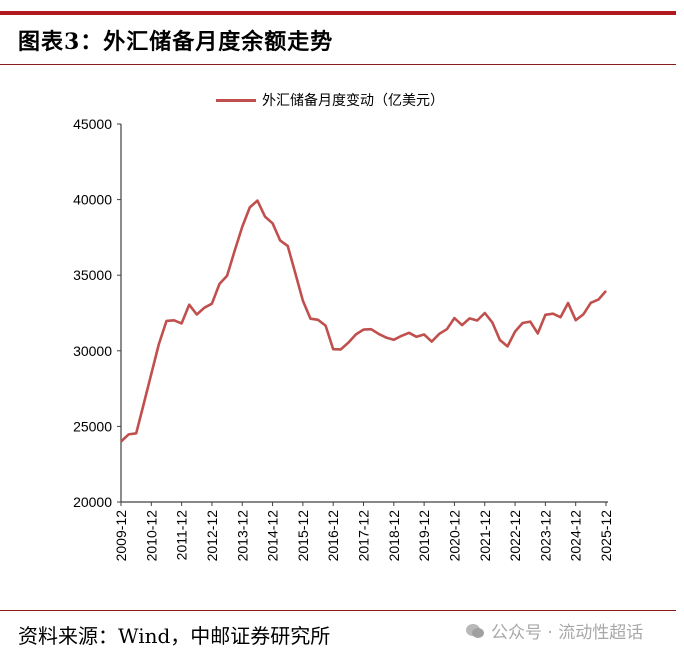  What do you see at coordinates (92, 351) in the screenshot?
I see `y-tick-label: 30000` at bounding box center [92, 351].